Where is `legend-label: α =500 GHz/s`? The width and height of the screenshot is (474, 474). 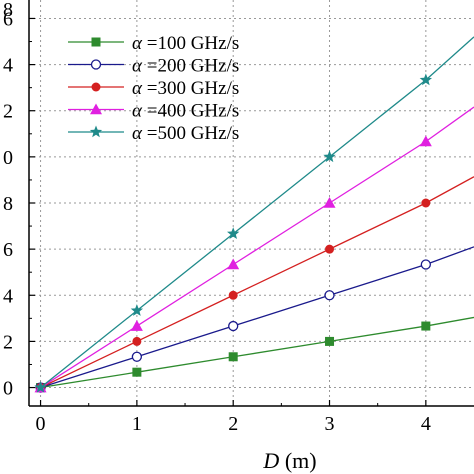
legend-label: α =500 GHz/s is located at coordinates (185, 133).